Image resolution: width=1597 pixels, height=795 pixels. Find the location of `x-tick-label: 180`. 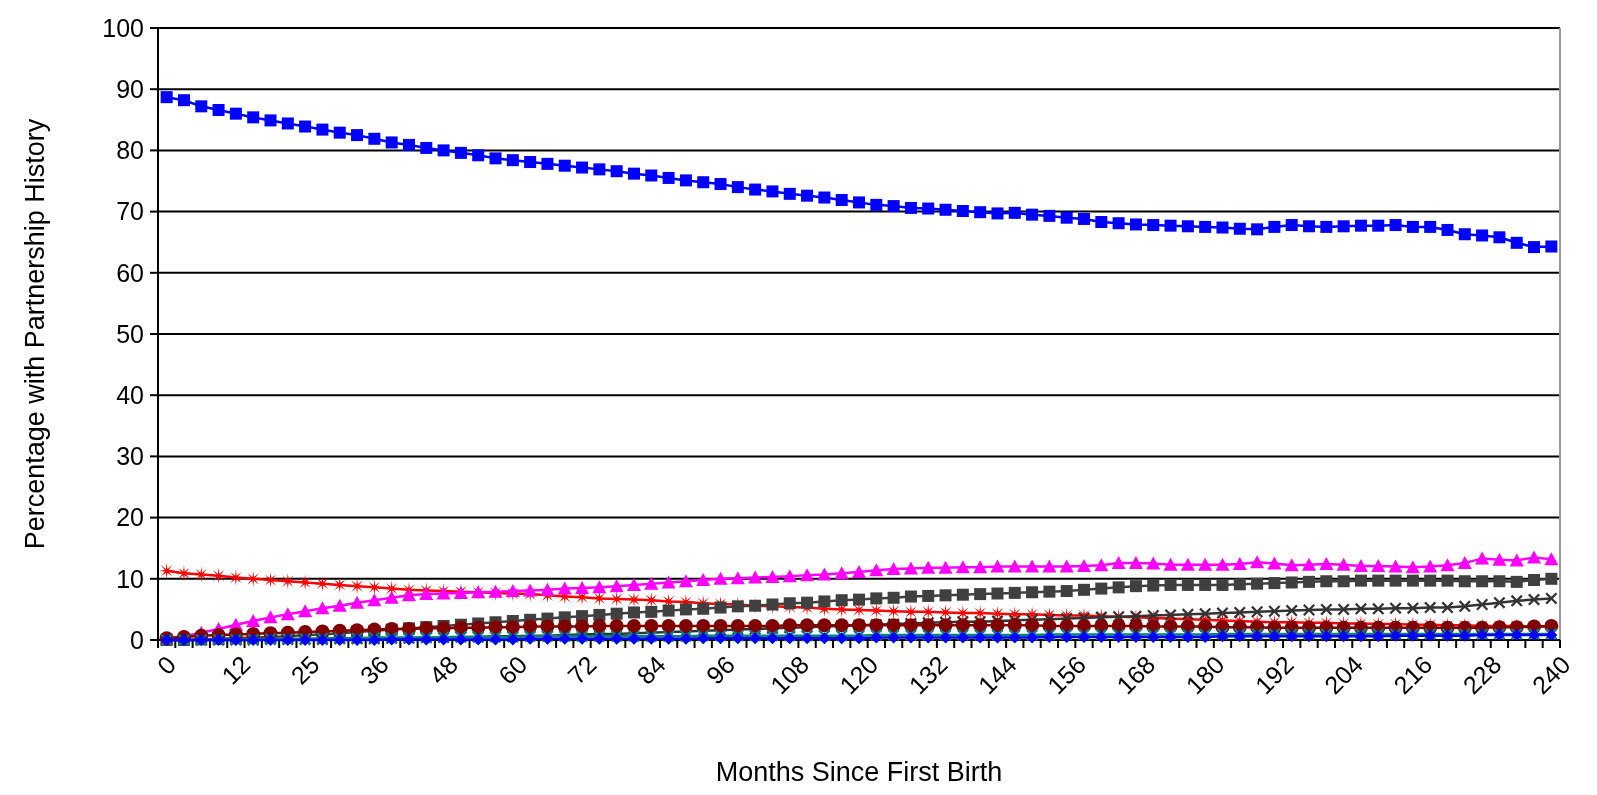

x-tick-label: 180 is located at coordinates (1205, 675).